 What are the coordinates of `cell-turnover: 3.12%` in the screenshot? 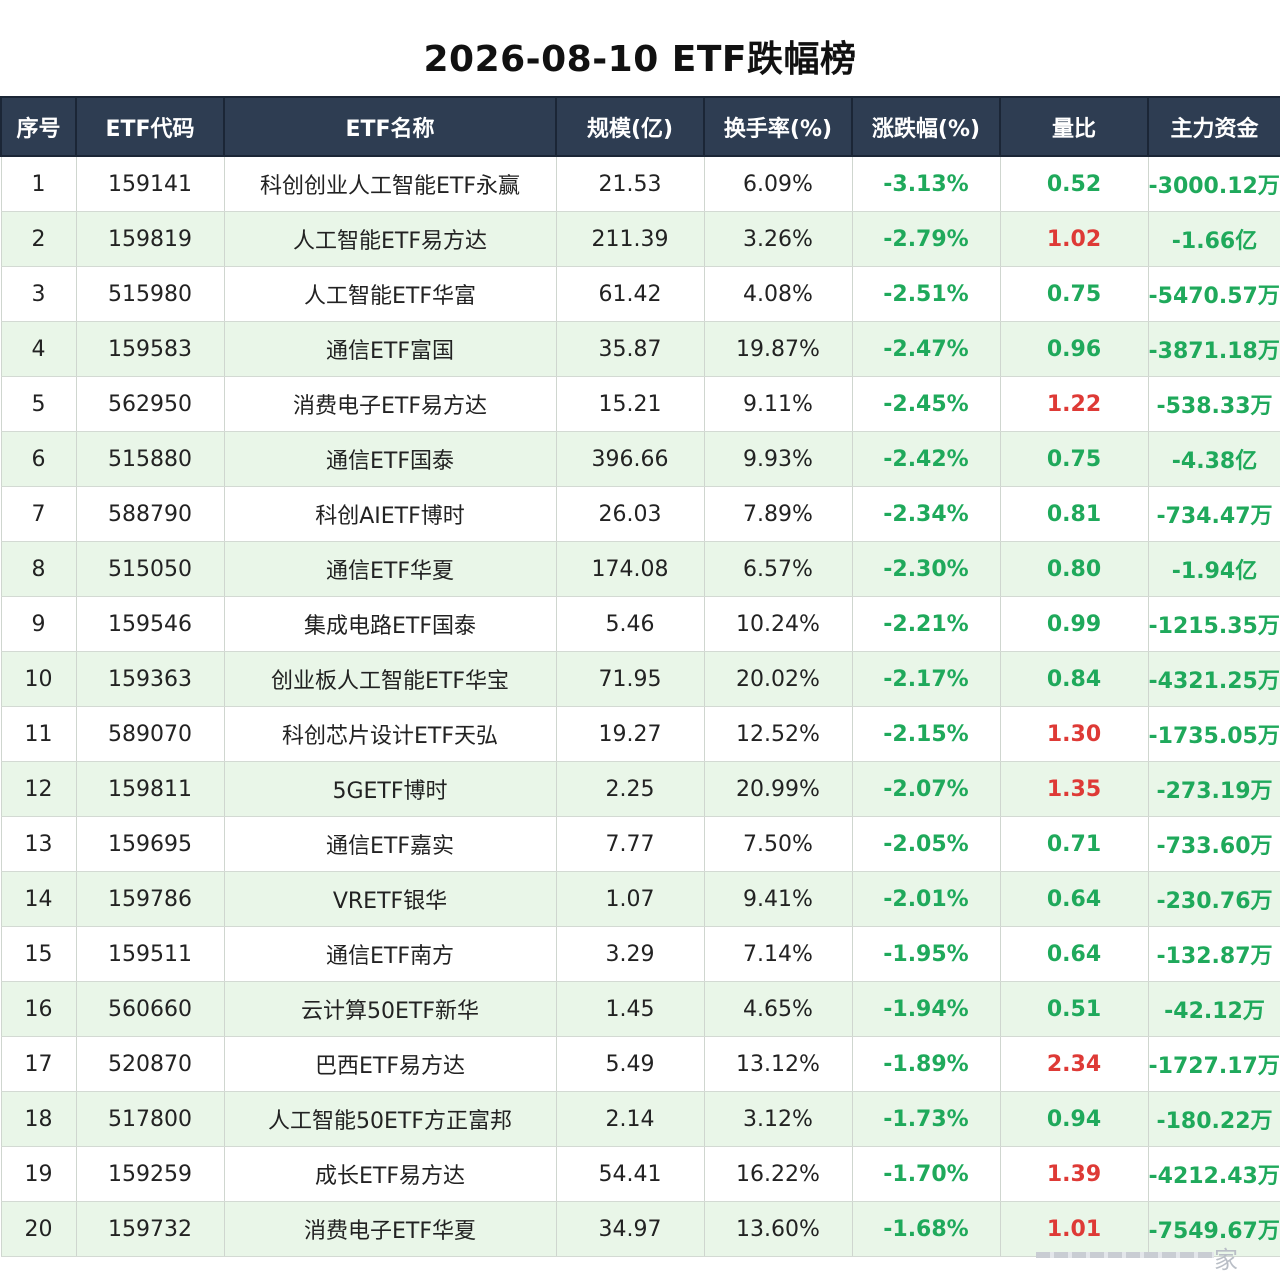 It's located at (778, 1119).